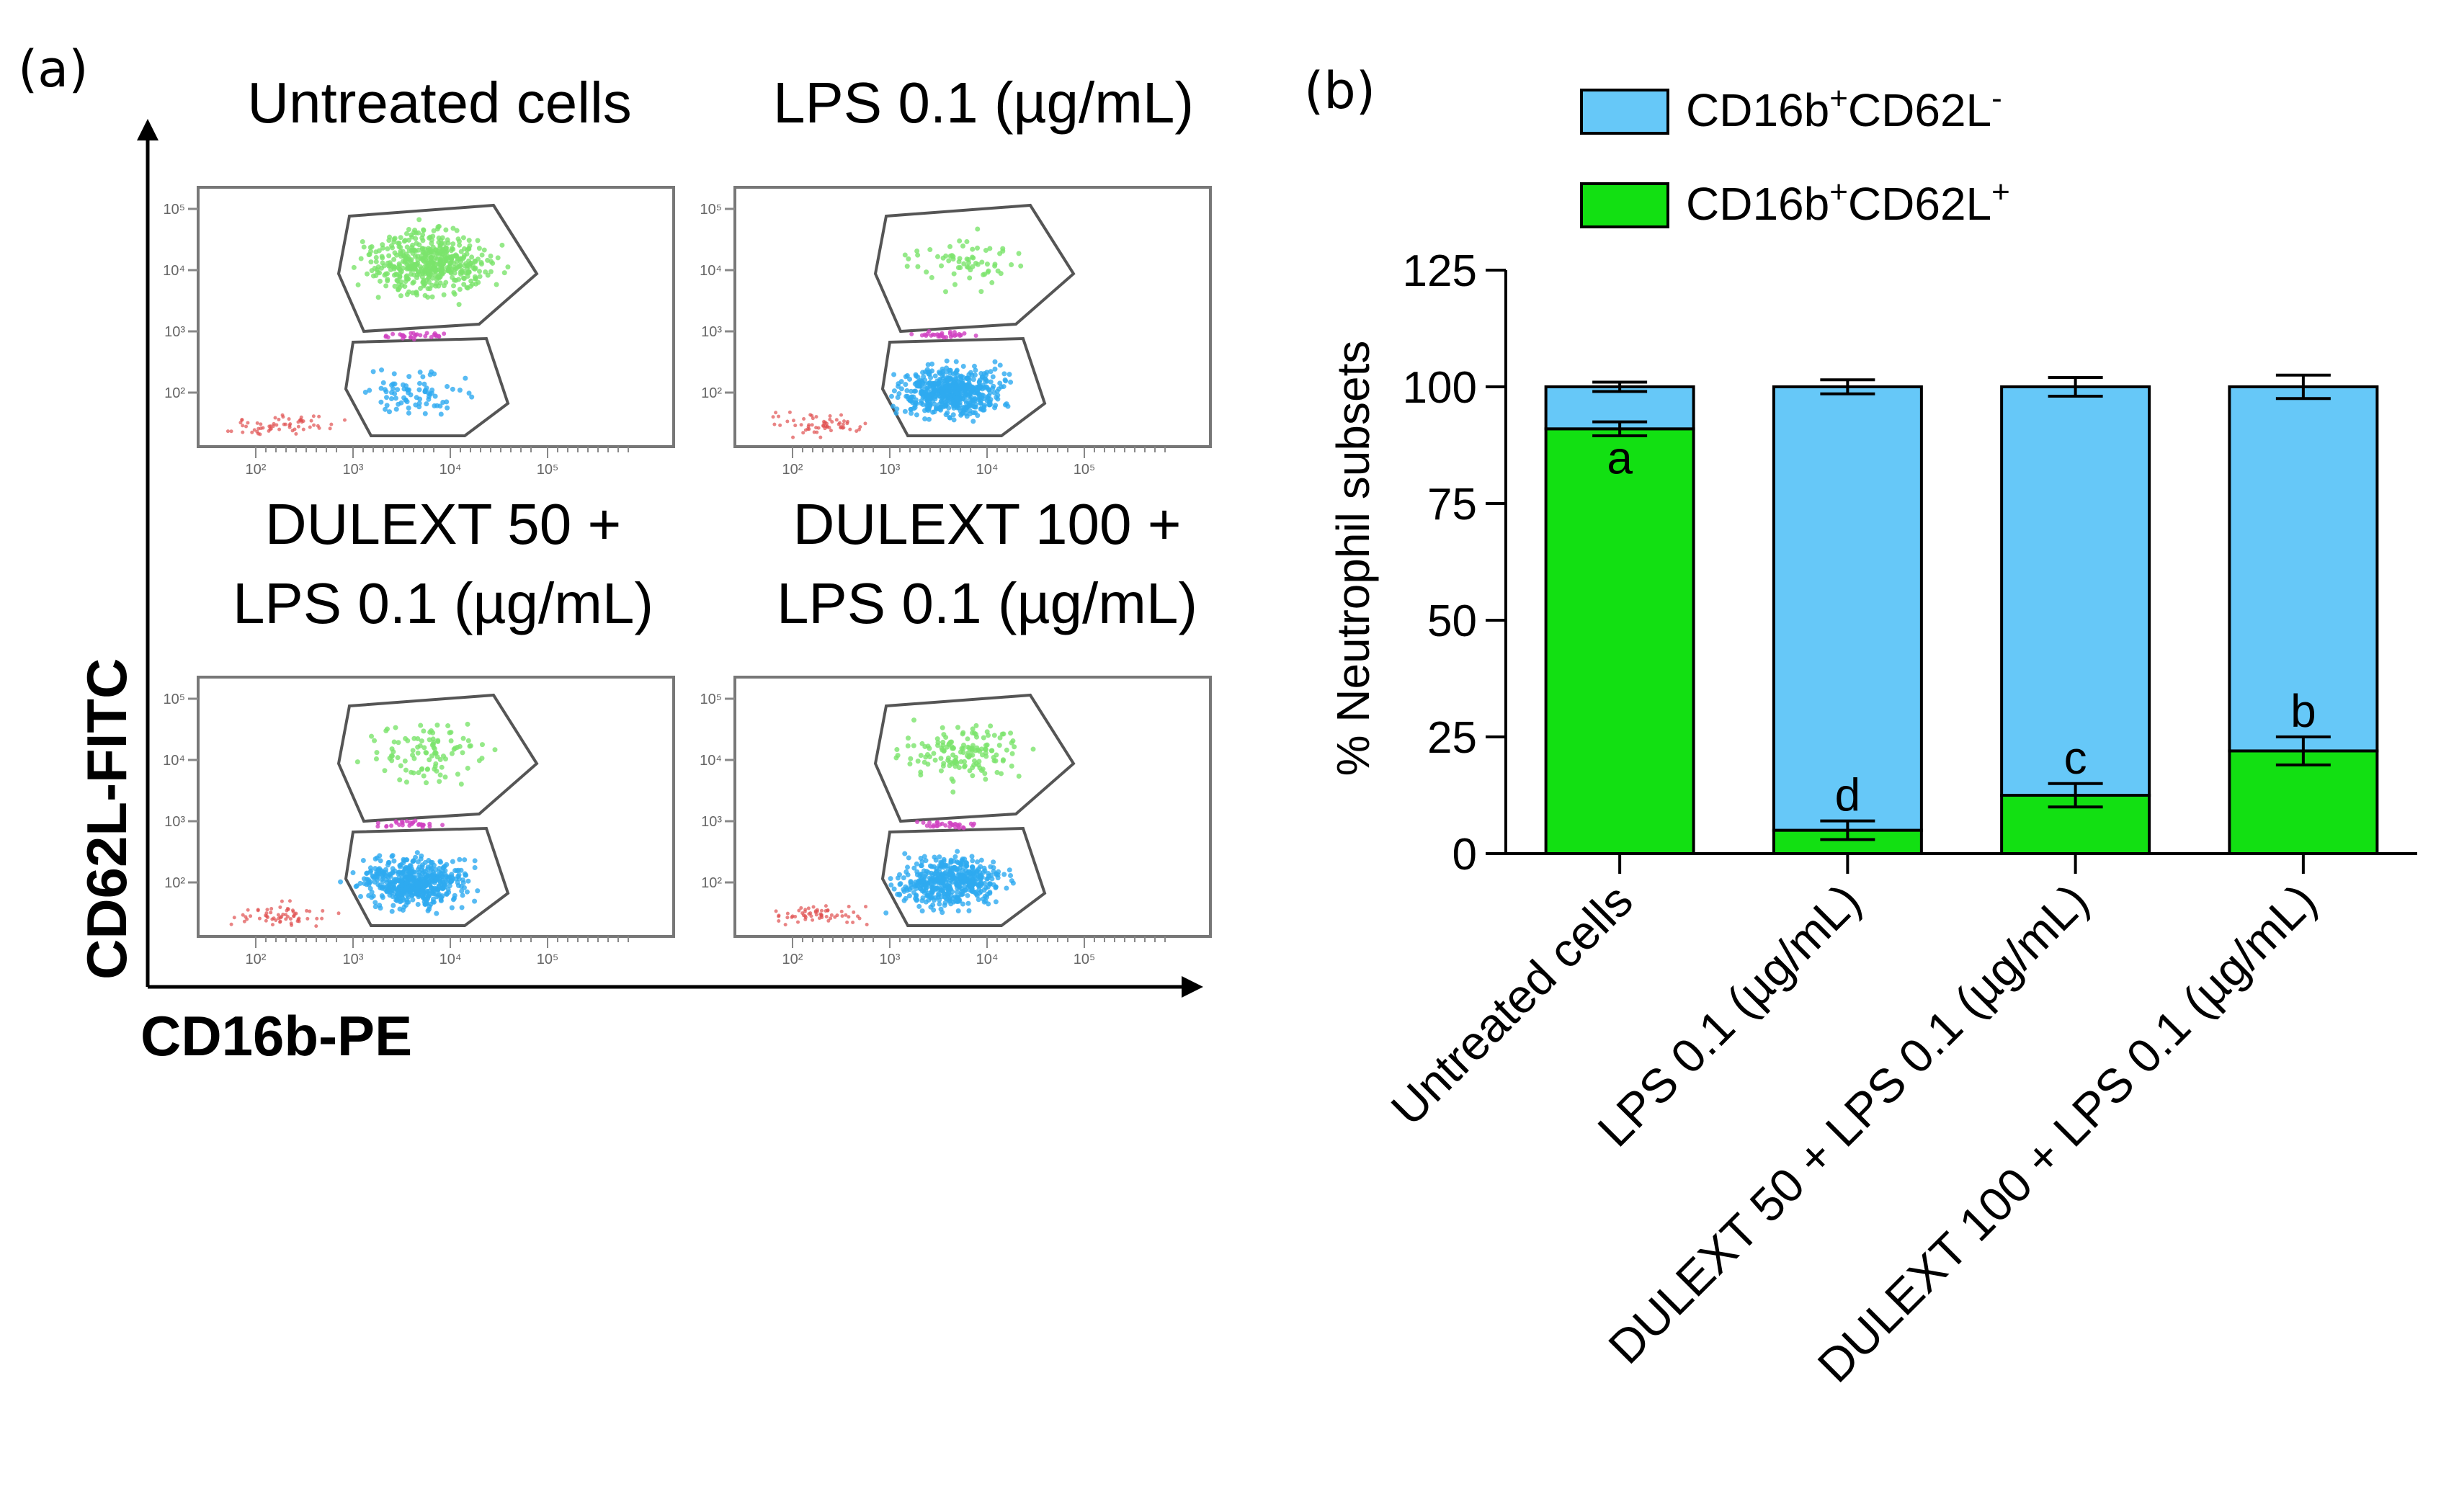 The height and width of the screenshot is (1512, 2441). Describe the element at coordinates (148, 129) in the screenshot. I see `panel-a-y-arrow` at that location.